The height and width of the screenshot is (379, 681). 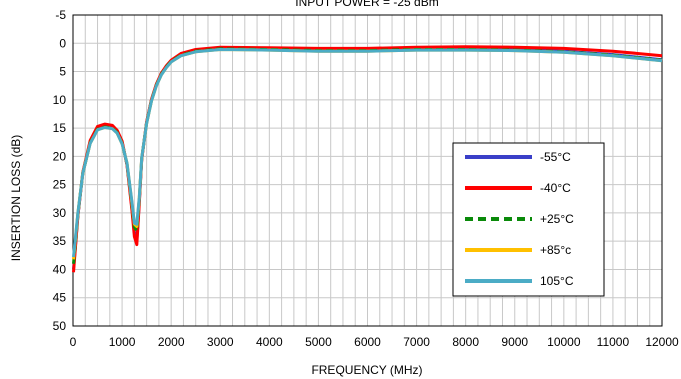 I want to click on legend-label: +85°c, so click(x=555, y=250).